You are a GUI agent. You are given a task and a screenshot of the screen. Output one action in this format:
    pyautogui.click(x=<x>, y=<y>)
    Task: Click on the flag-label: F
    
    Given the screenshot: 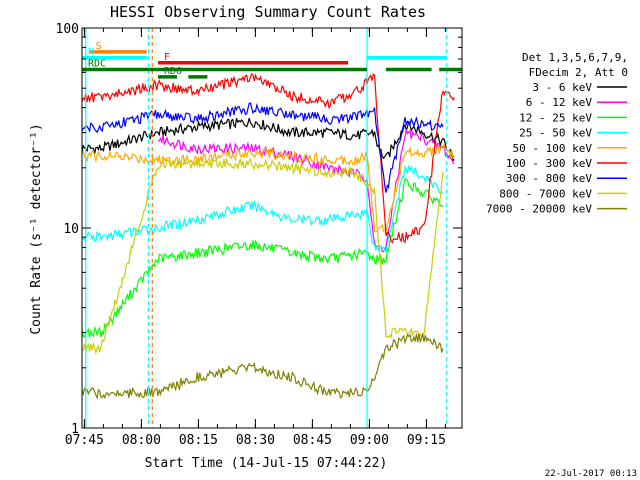 What is the action you would take?
    pyautogui.click(x=167, y=57)
    